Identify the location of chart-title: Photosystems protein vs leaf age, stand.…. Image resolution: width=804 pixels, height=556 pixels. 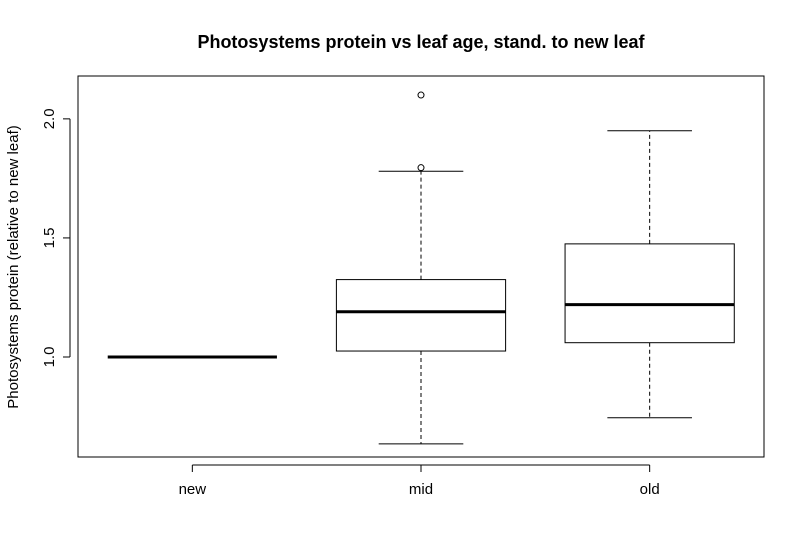
(421, 42).